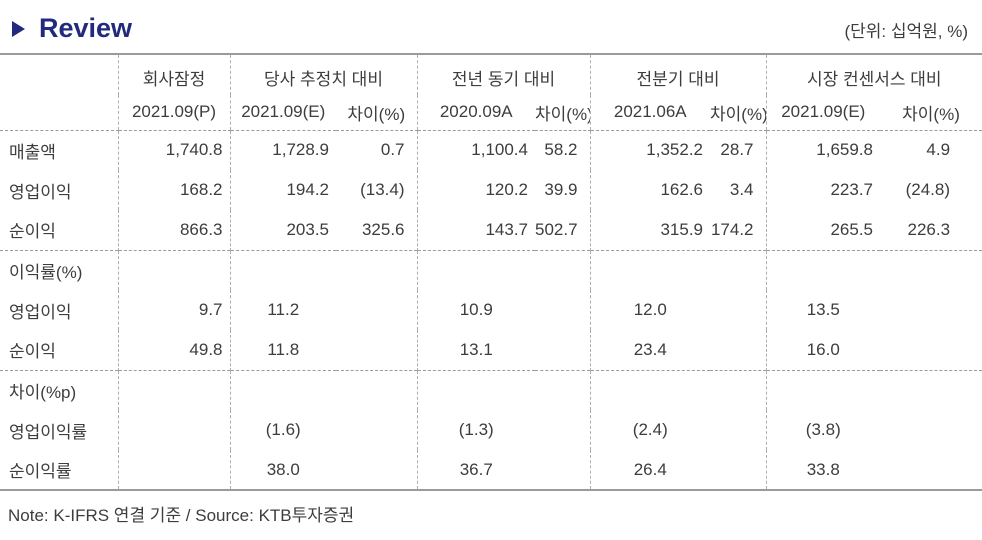  I want to click on table-row: 영업이익률 (1.6) (1.3) (2.4) (3.8), so click(491, 430).